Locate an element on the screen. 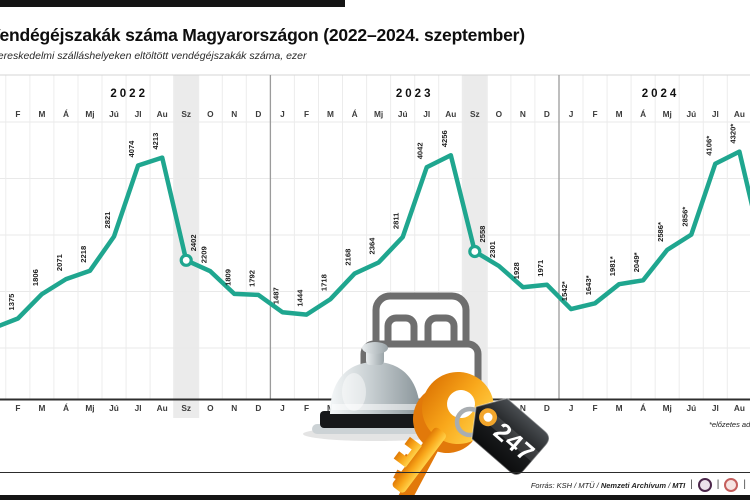 The height and width of the screenshot is (500, 750). value-label: 2071 is located at coordinates (59, 262).